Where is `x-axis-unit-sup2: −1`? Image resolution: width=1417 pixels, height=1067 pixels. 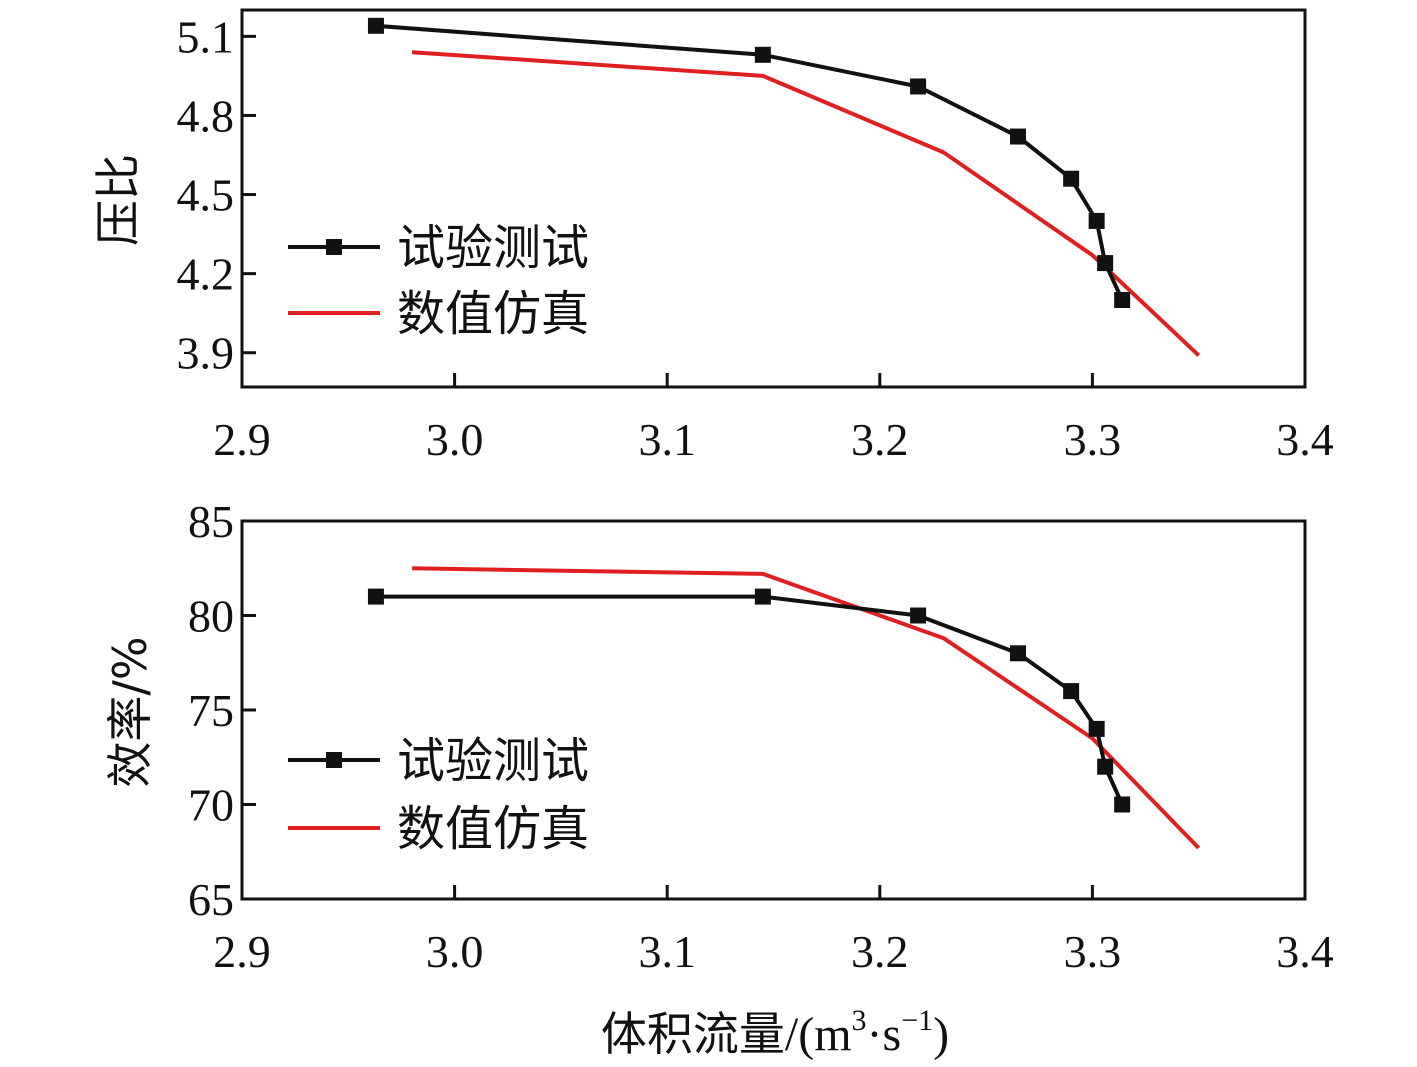
x-axis-unit-sup2: −1 is located at coordinates (917, 1020).